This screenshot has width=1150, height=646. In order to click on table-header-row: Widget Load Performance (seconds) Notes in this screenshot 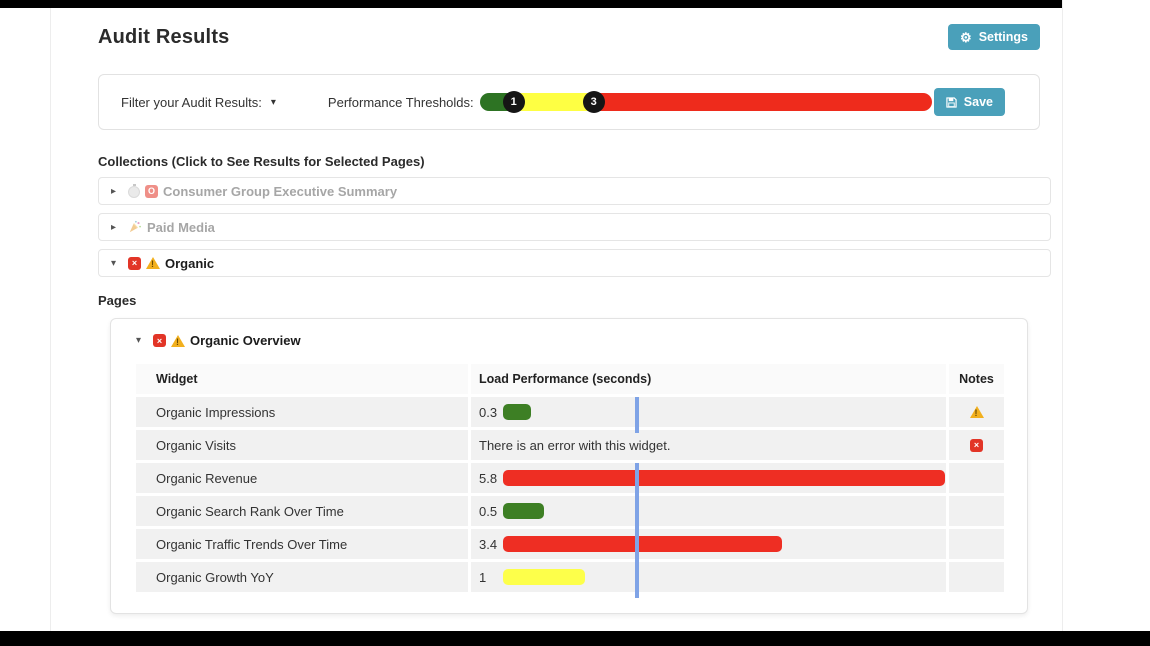, I will do `click(570, 380)`.